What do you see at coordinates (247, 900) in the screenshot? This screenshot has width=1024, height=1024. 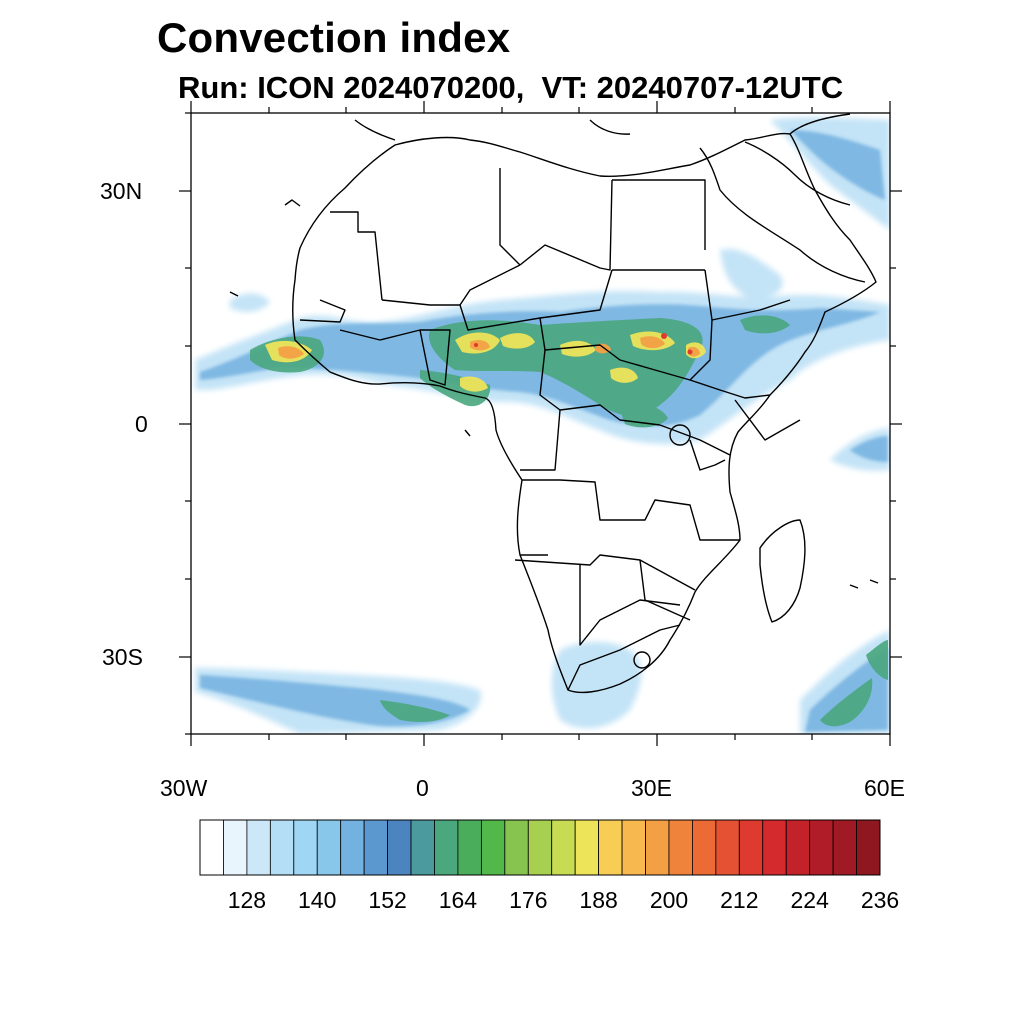 I see `colorbar-tick-label: 128` at bounding box center [247, 900].